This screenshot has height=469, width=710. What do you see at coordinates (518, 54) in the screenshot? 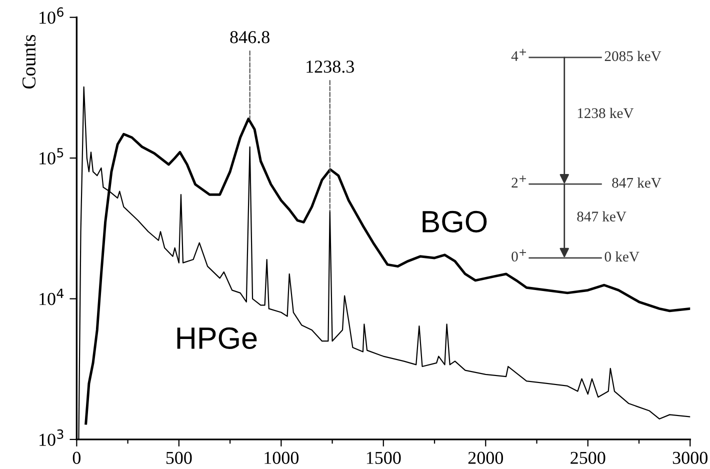
I see `annotation: 4$^{+}$` at bounding box center [518, 54].